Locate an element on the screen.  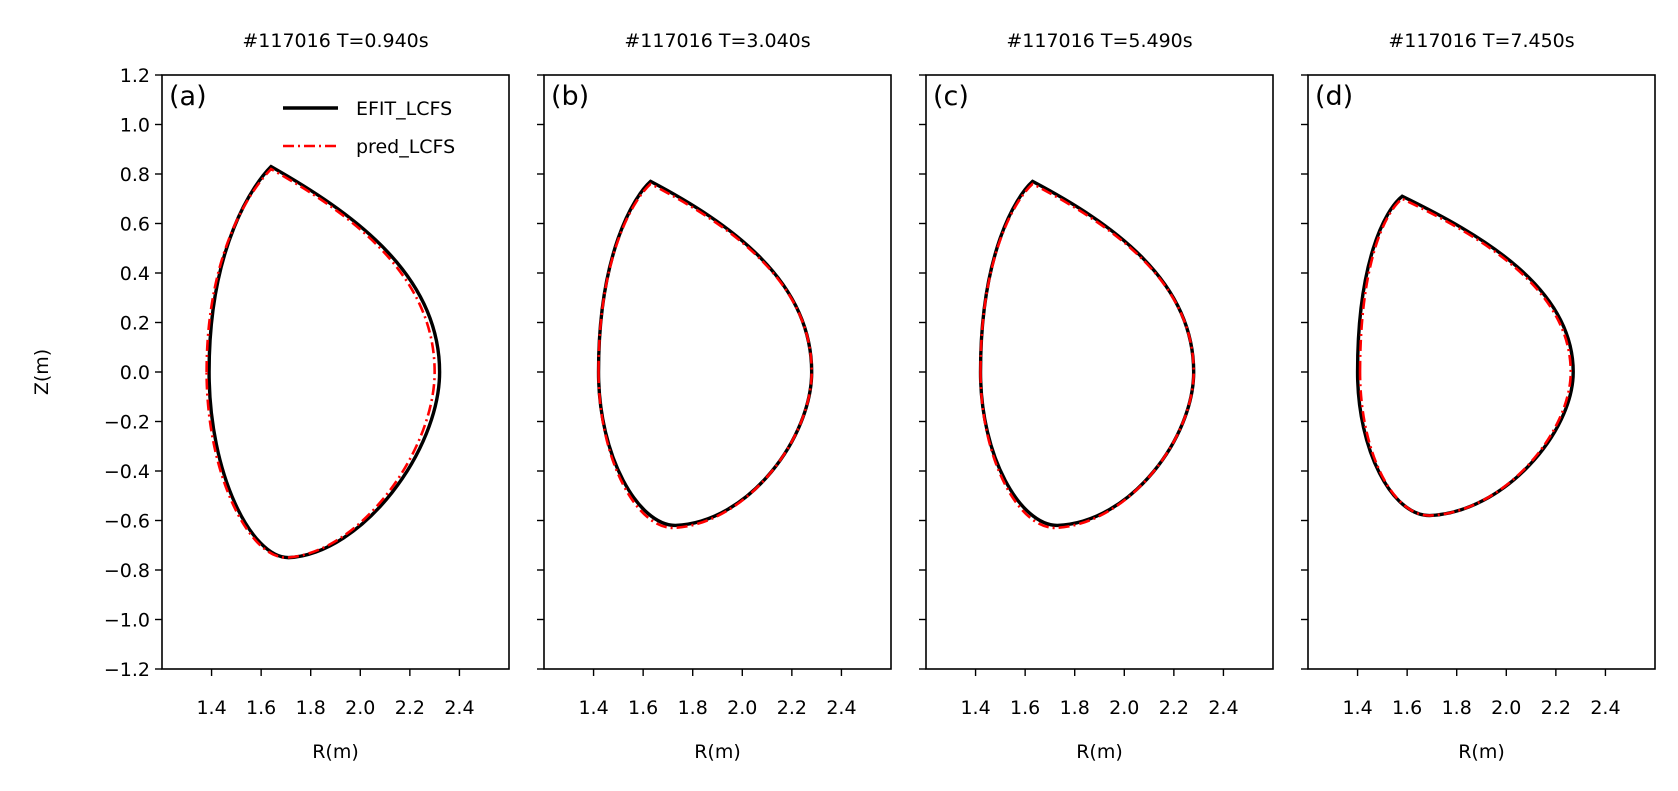
panel-title: #117016 T=7.450s is located at coordinates (1481, 41).